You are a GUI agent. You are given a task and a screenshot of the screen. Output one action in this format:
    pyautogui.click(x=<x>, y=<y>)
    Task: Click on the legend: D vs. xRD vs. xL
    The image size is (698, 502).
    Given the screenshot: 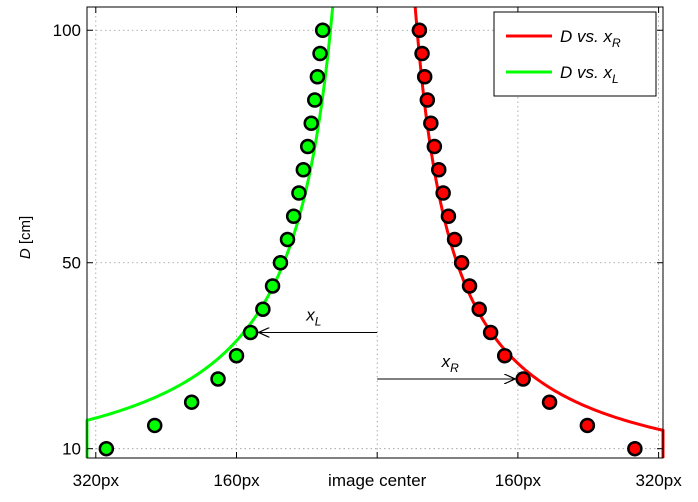 What is the action you would take?
    pyautogui.click(x=575, y=54)
    